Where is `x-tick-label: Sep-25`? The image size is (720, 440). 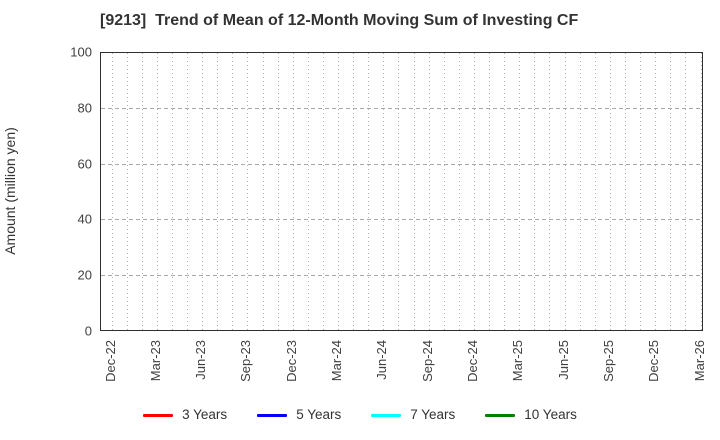 x-tick-label: Sep-25 is located at coordinates (608, 361).